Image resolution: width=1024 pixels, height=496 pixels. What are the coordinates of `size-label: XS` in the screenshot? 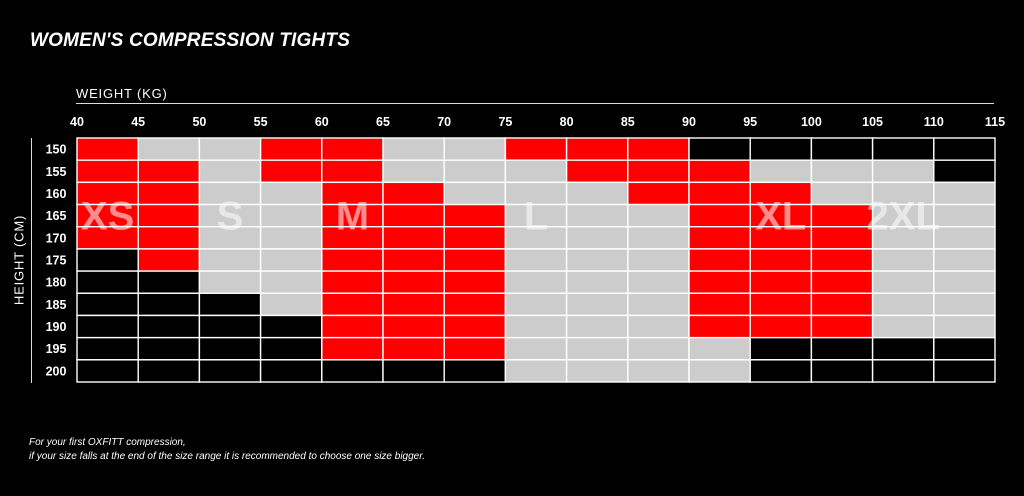 It's located at (107, 217).